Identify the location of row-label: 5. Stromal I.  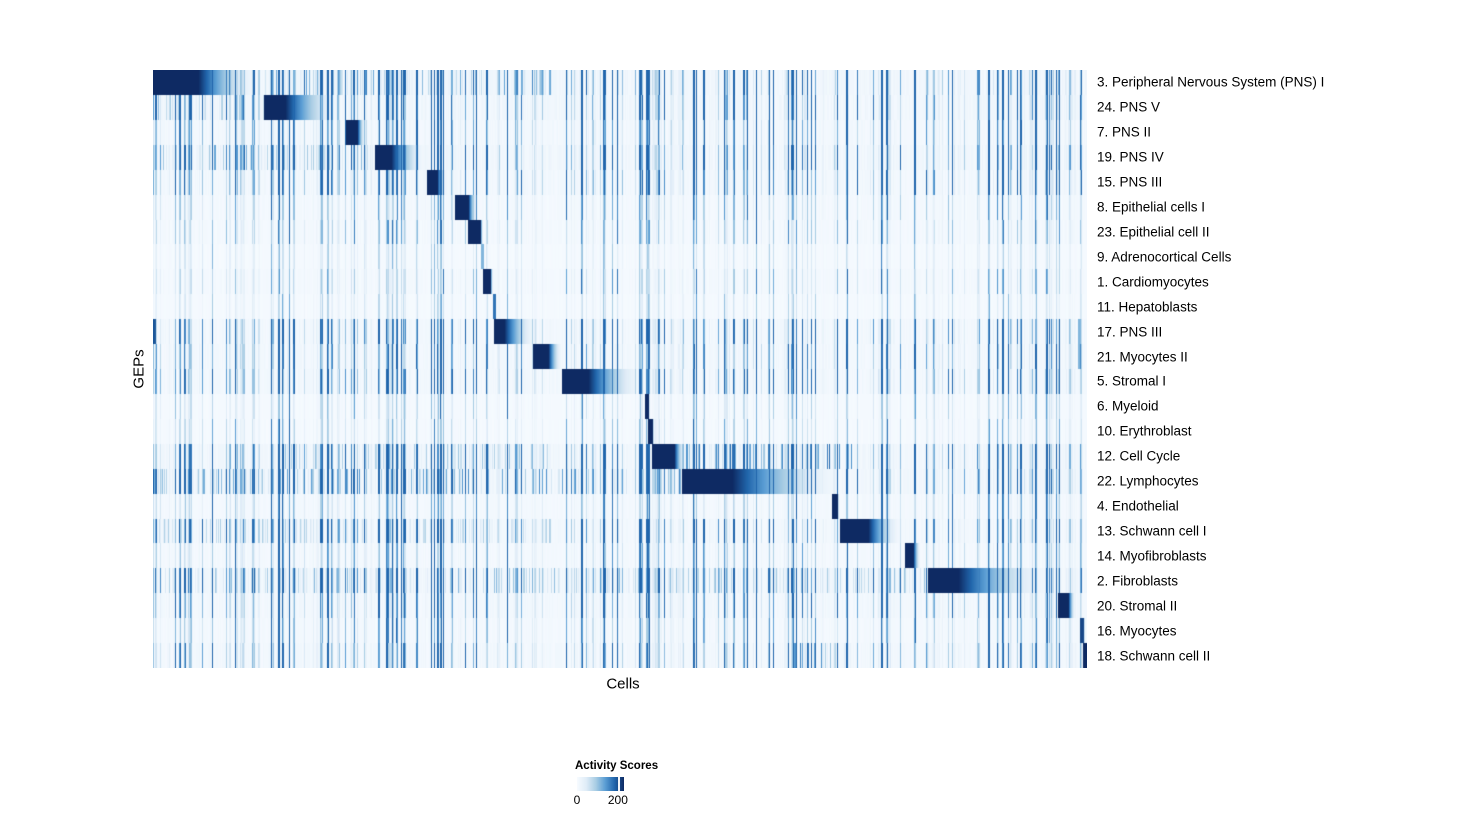
(1132, 381).